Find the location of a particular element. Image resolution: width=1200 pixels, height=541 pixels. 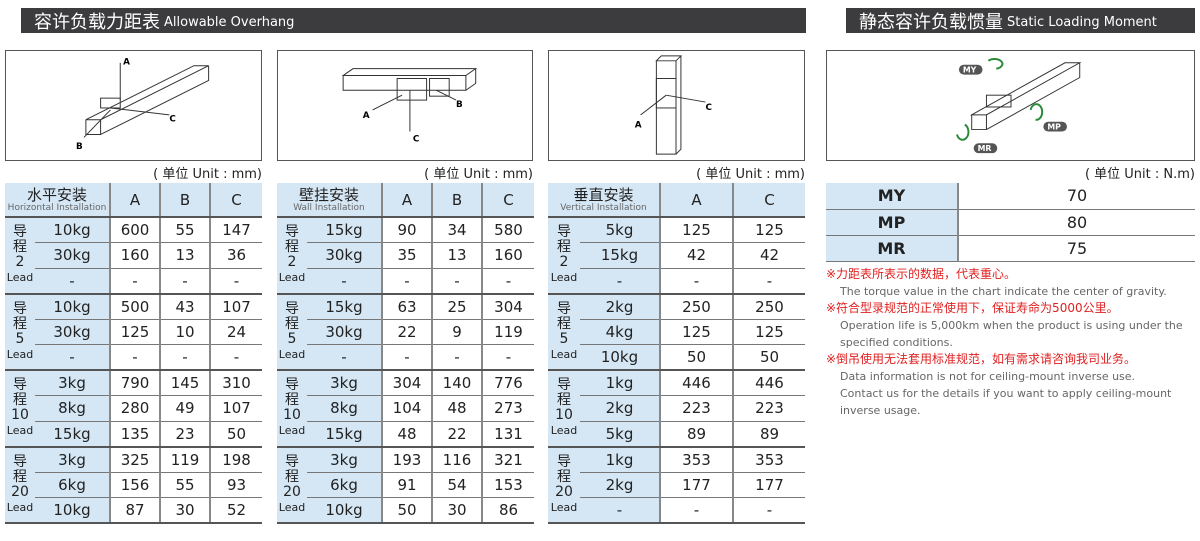

value-cell: 304 is located at coordinates (406, 383).